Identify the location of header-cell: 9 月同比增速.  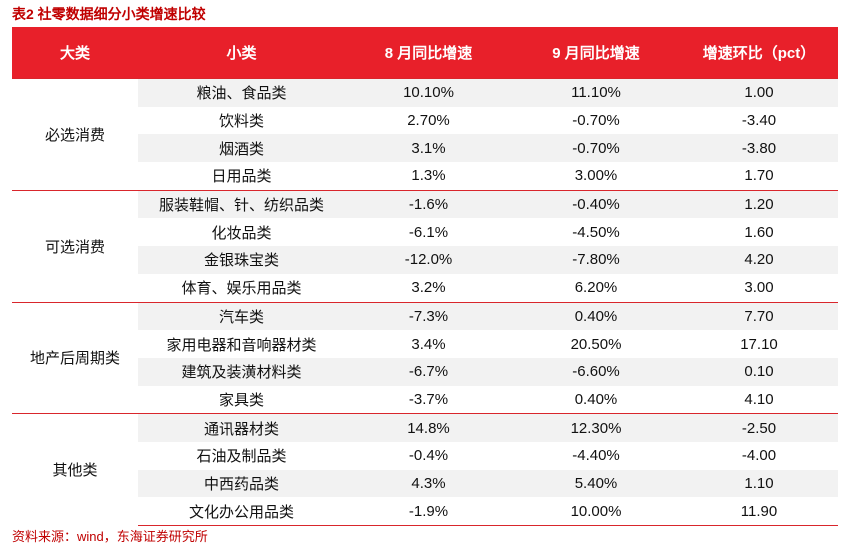
(596, 53).